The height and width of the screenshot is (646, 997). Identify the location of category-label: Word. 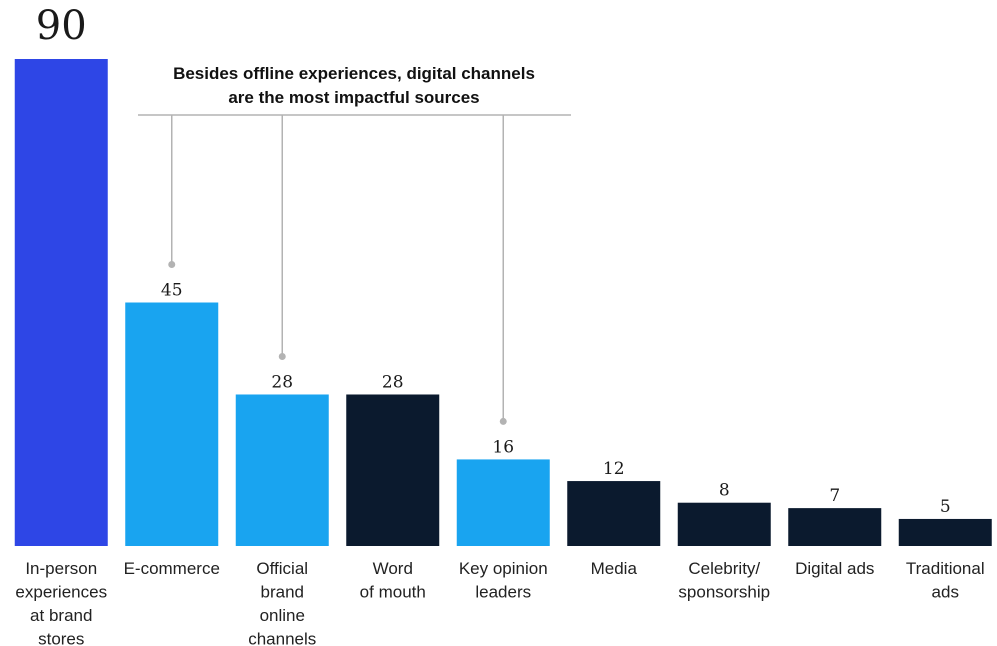
(393, 568).